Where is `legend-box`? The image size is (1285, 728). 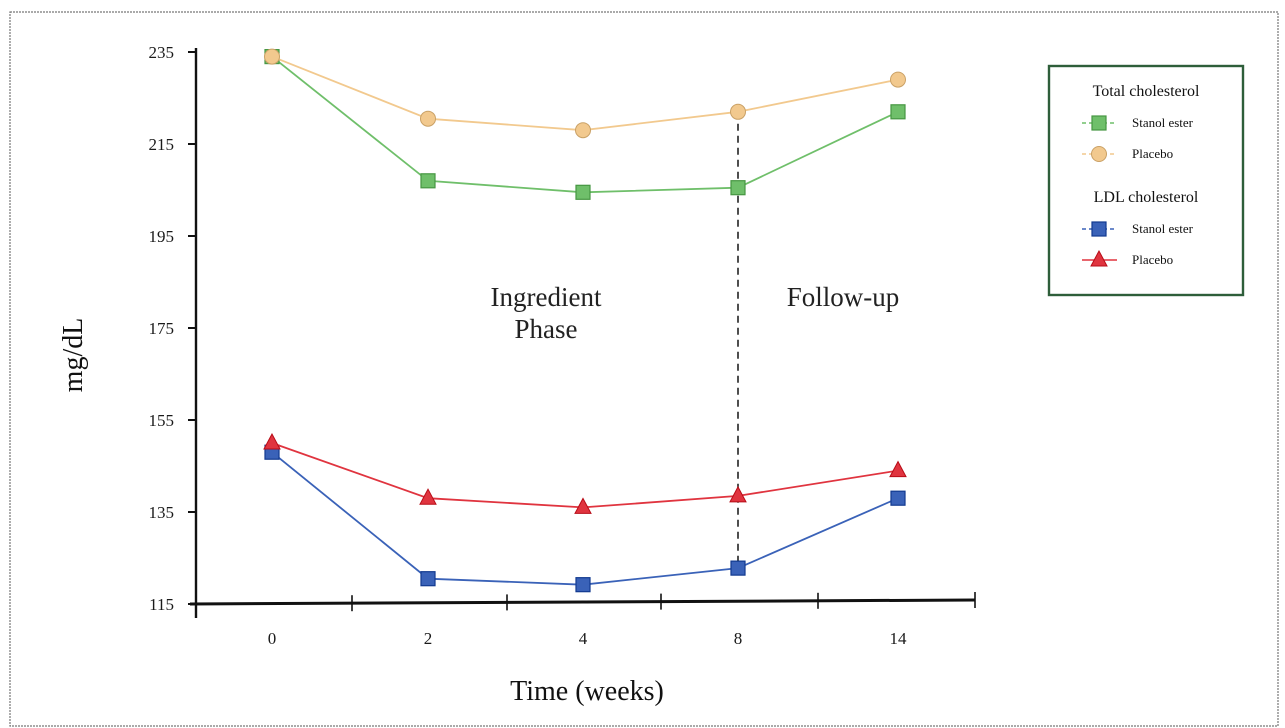 legend-box is located at coordinates (1146, 180).